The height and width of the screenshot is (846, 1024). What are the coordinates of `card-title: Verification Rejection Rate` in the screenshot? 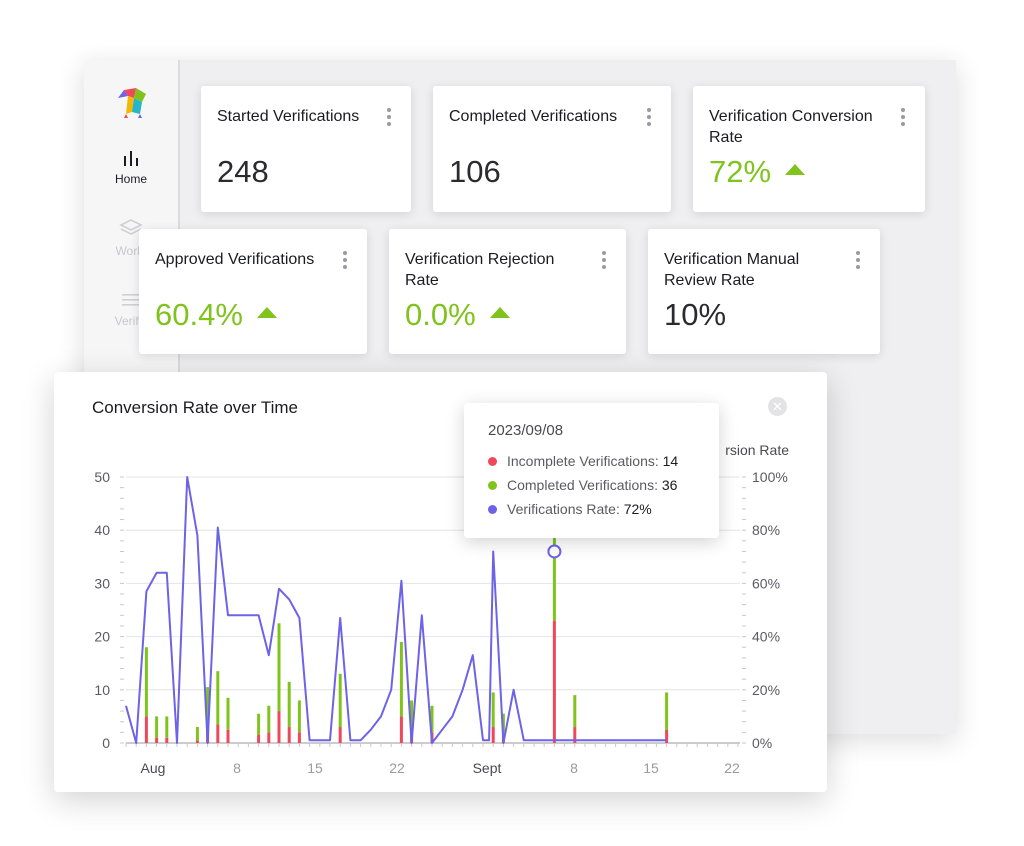 It's located at (480, 270).